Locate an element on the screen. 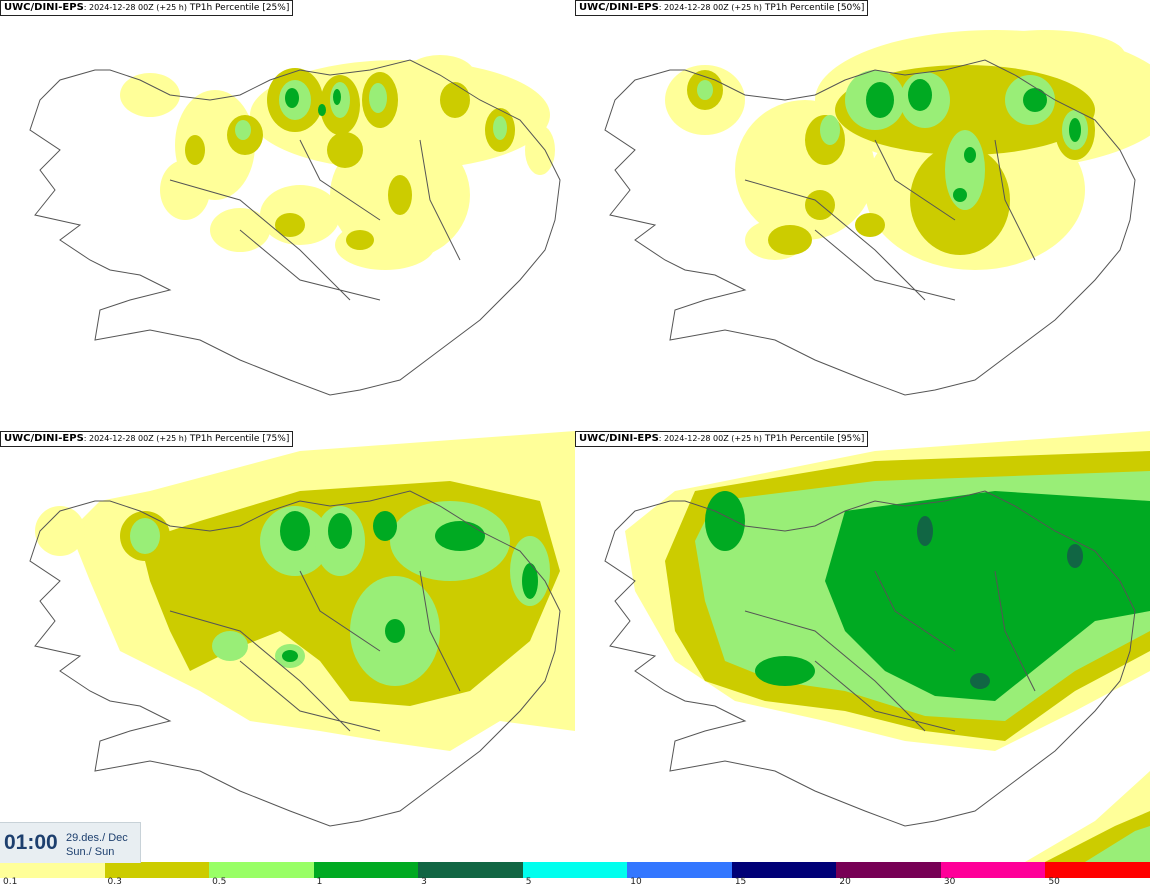  colorbar-tick-label: 0.1 is located at coordinates (10, 882).